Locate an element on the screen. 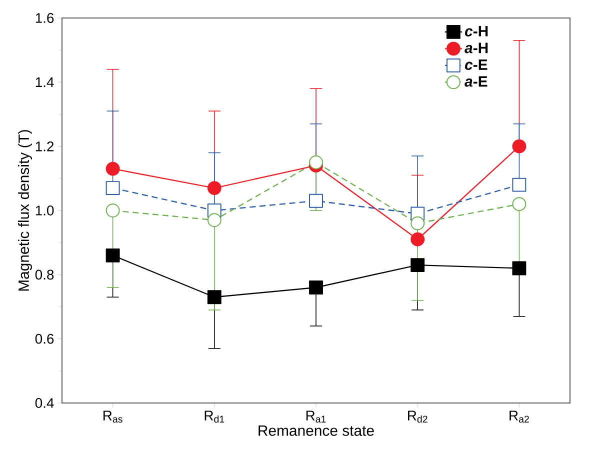 This screenshot has height=461, width=612. legend-label: c-H is located at coordinates (476, 31).